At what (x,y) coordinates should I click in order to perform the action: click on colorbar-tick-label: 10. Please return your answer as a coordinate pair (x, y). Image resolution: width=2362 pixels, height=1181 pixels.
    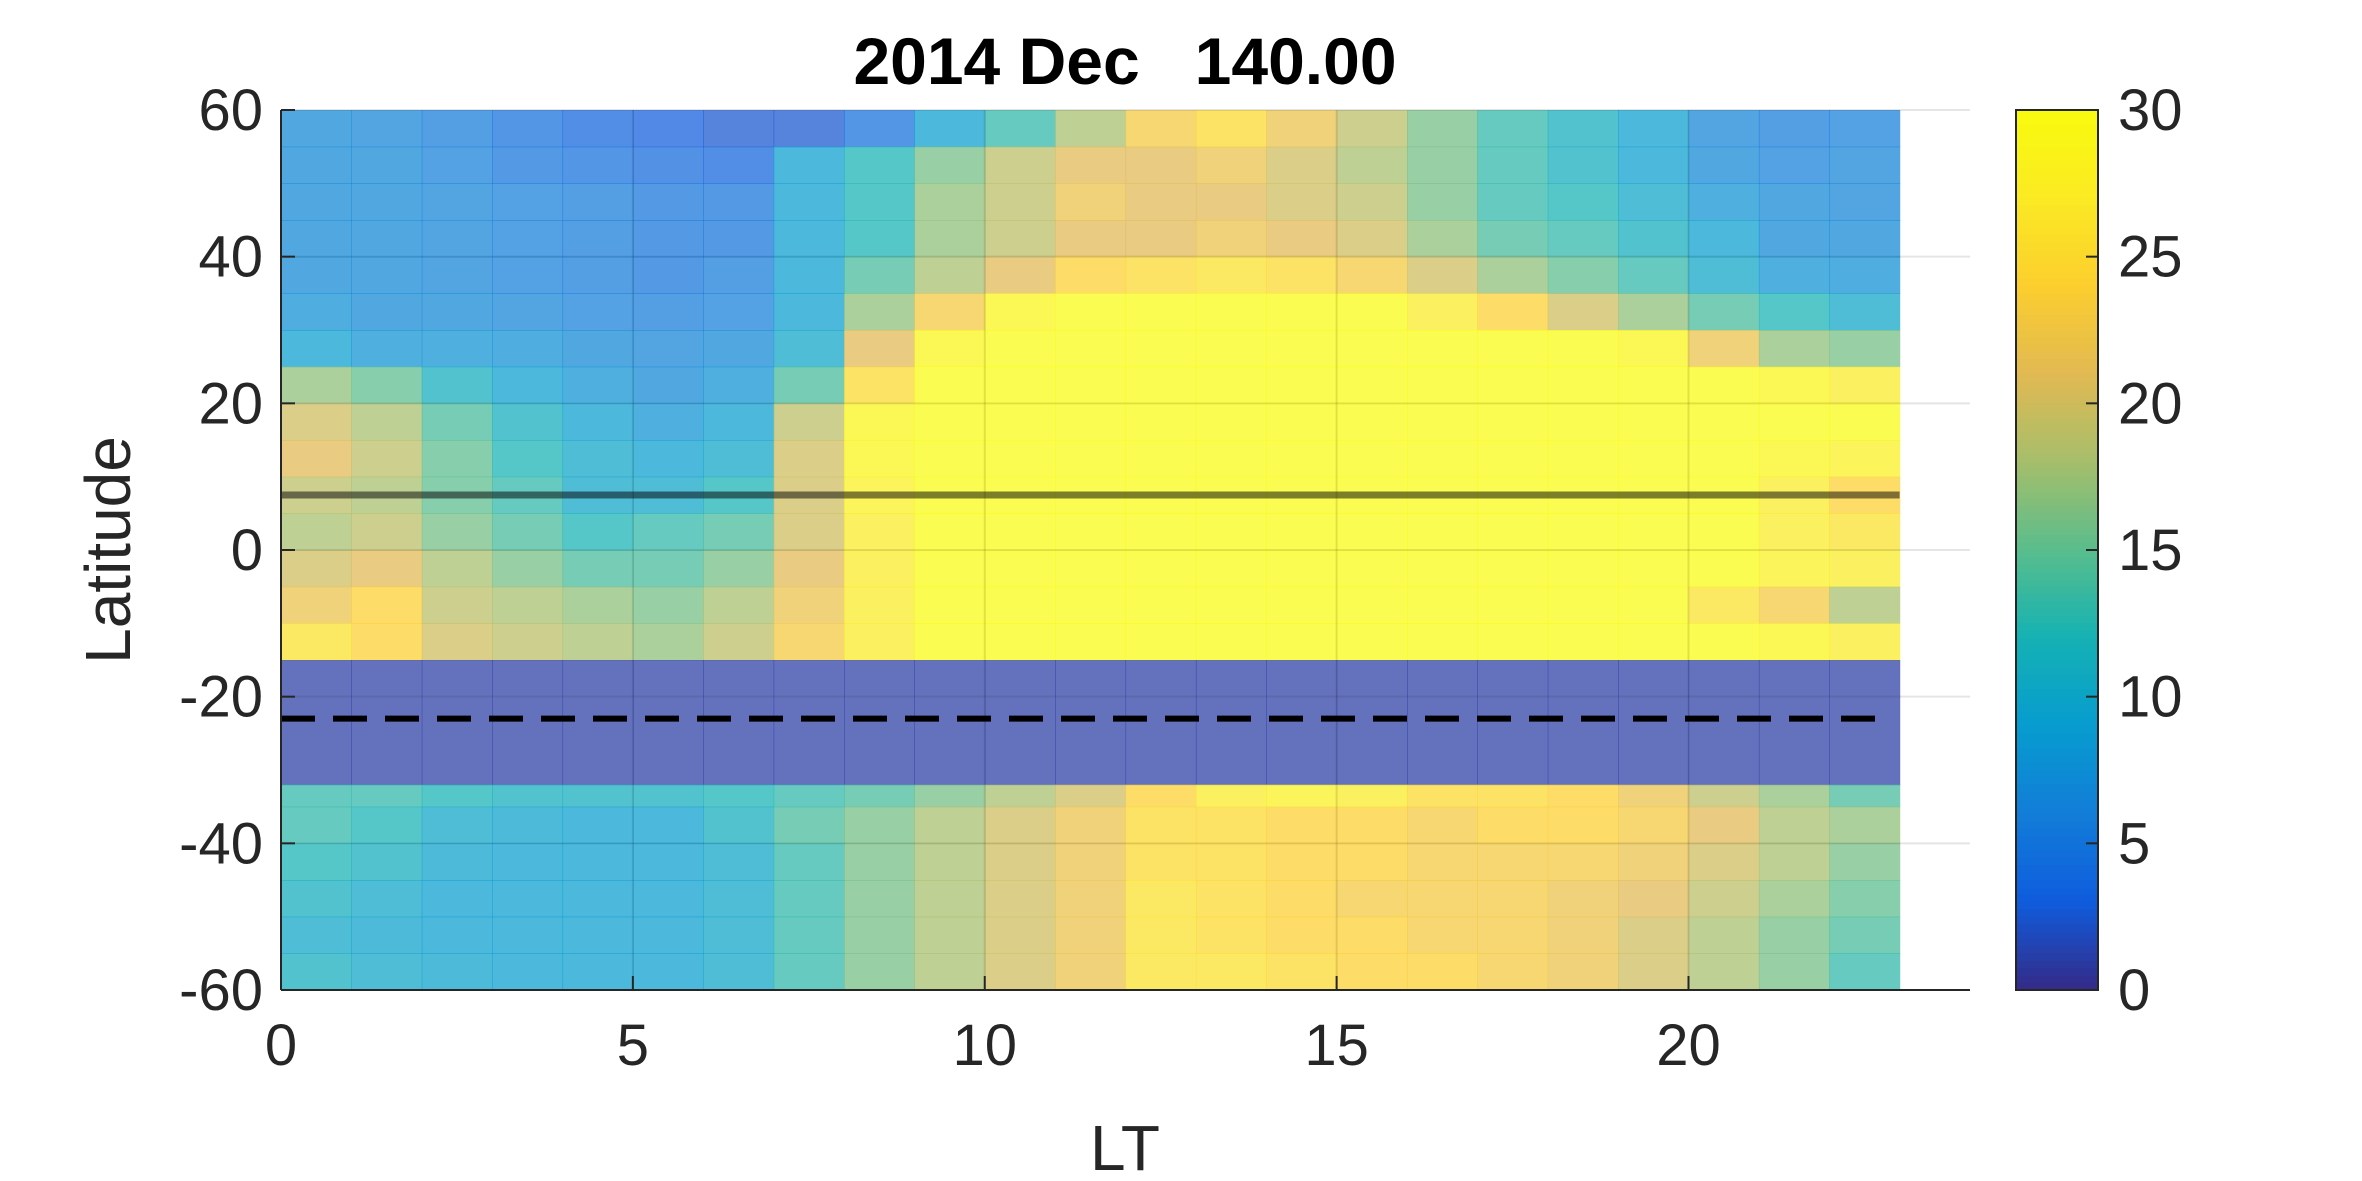
    Looking at the image, I should click on (2150, 697).